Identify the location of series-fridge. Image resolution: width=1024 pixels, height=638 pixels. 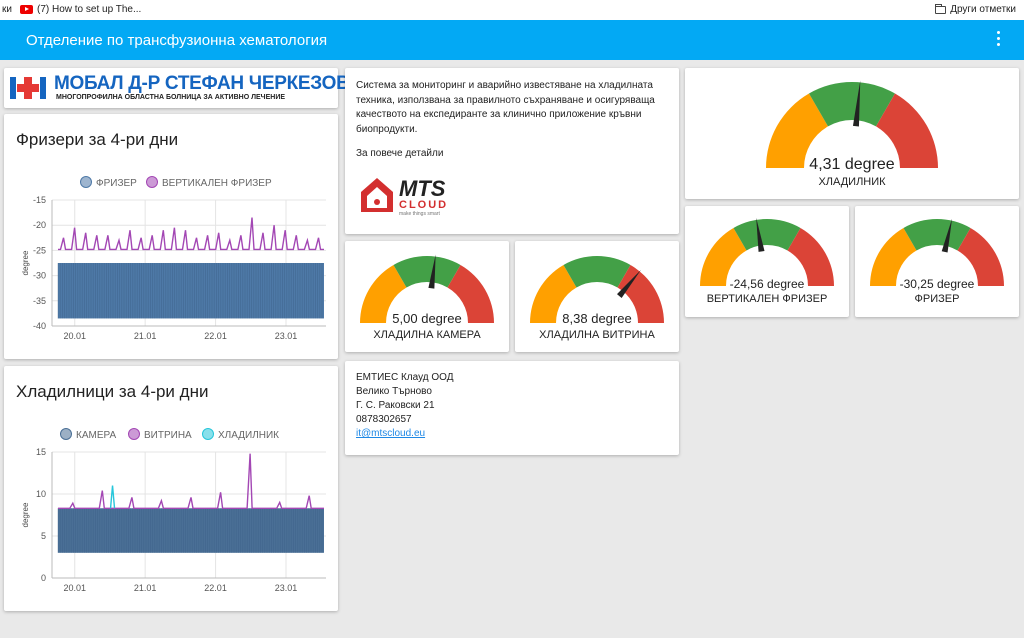
(112, 497).